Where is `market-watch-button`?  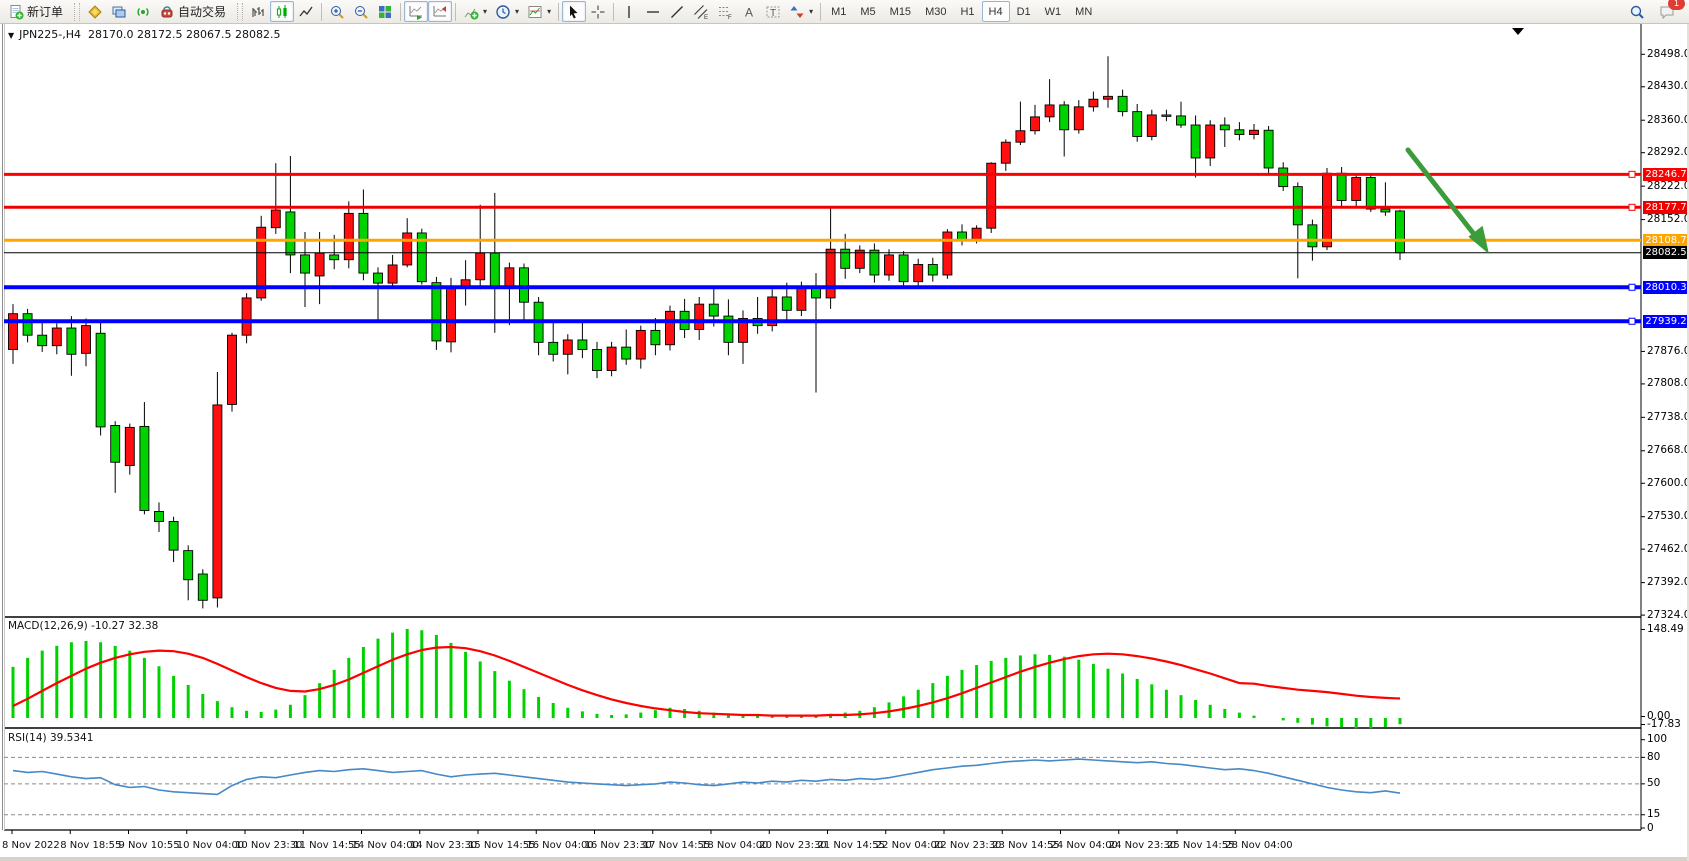
market-watch-button is located at coordinates (95, 11).